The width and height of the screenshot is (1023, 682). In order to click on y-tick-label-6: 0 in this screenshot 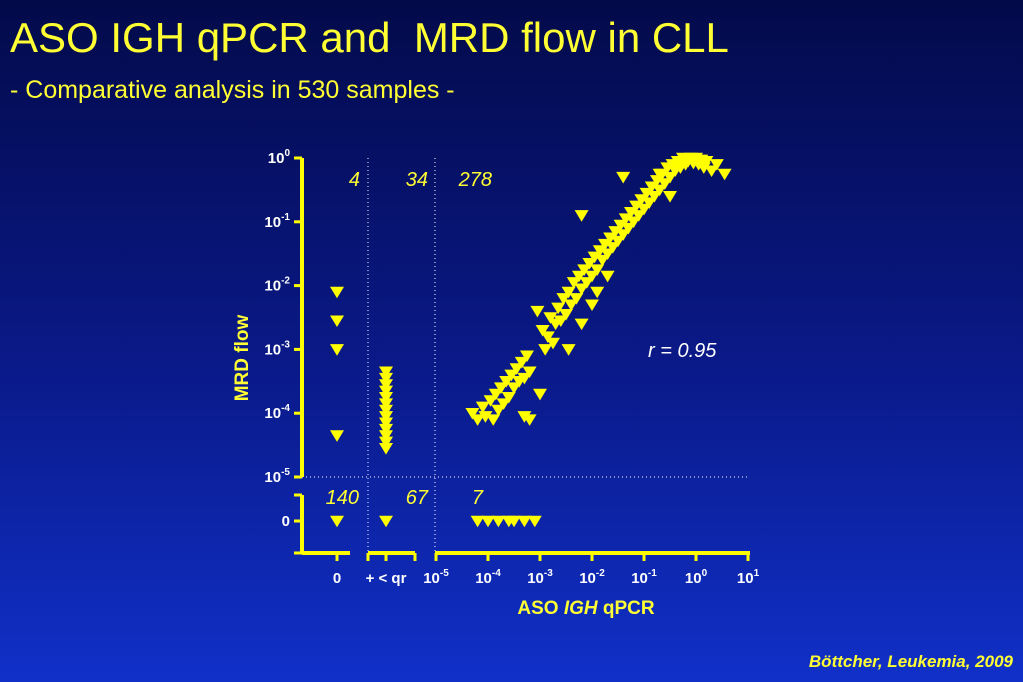, I will do `click(286, 521)`.